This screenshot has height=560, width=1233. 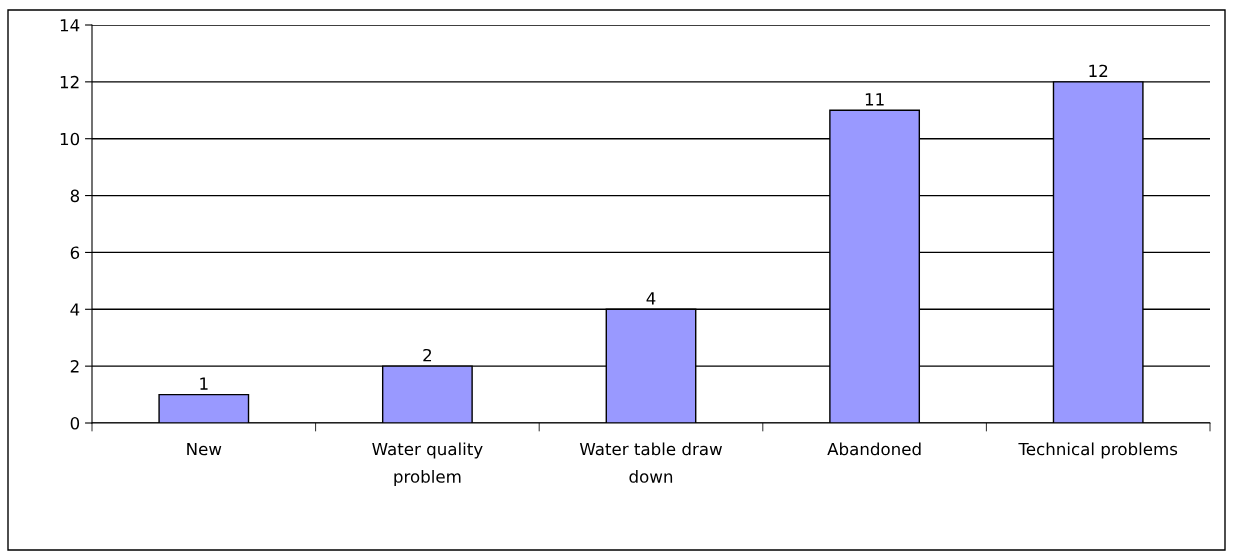 I want to click on y-tick-label: 8, so click(x=75, y=196).